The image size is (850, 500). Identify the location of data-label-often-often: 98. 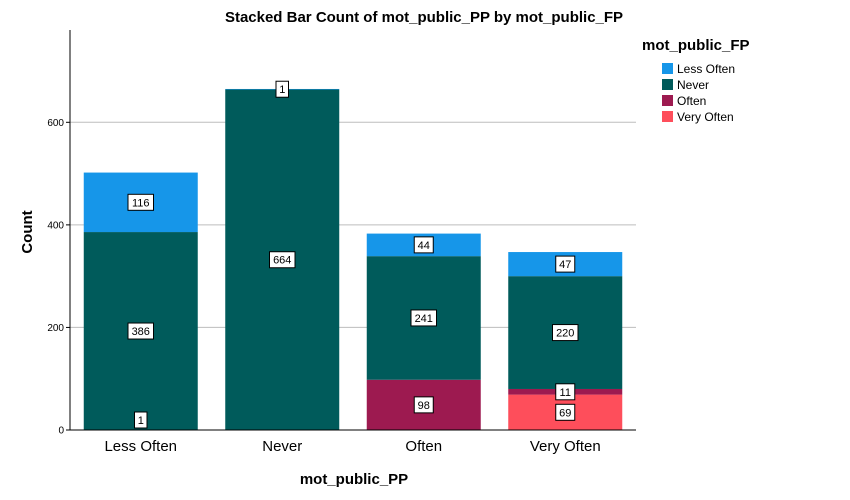
(423, 405).